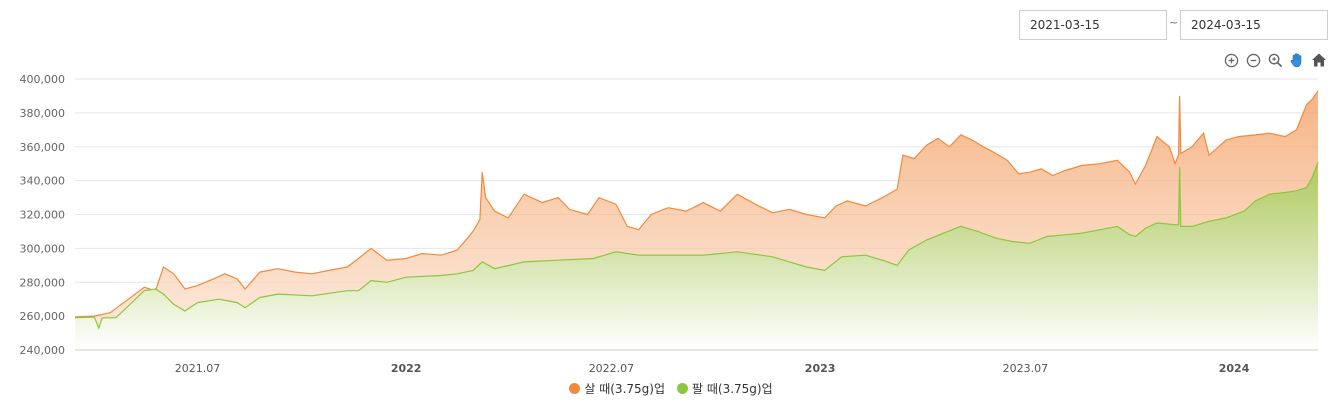 This screenshot has height=407, width=1342. I want to click on x-tick-label: 2022.07, so click(612, 368).